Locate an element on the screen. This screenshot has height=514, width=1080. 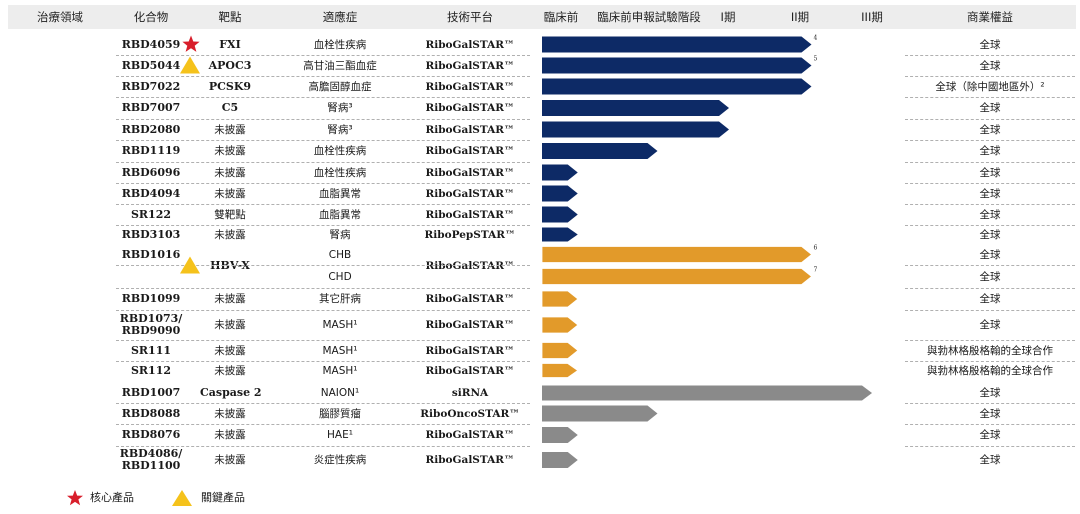
target-name: FXI is located at coordinates (230, 44).